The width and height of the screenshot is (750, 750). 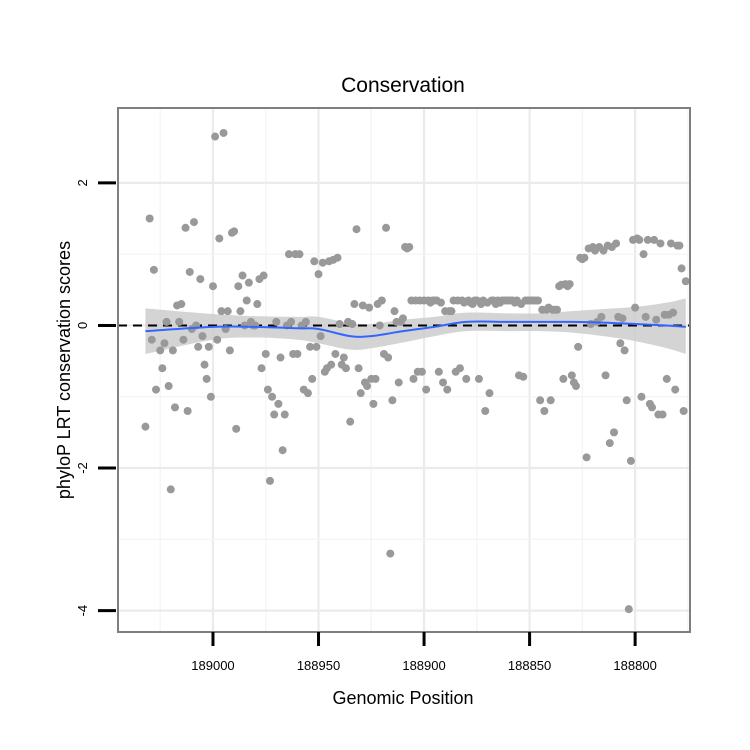 I want to click on x-tick-label: 188850, so click(x=529, y=665).